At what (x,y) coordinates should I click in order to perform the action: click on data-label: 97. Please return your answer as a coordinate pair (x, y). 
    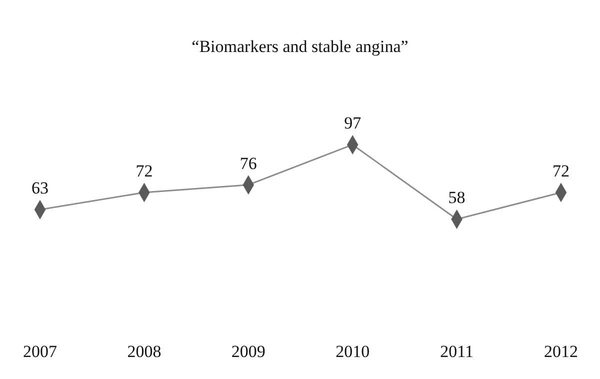
    Looking at the image, I should click on (353, 123).